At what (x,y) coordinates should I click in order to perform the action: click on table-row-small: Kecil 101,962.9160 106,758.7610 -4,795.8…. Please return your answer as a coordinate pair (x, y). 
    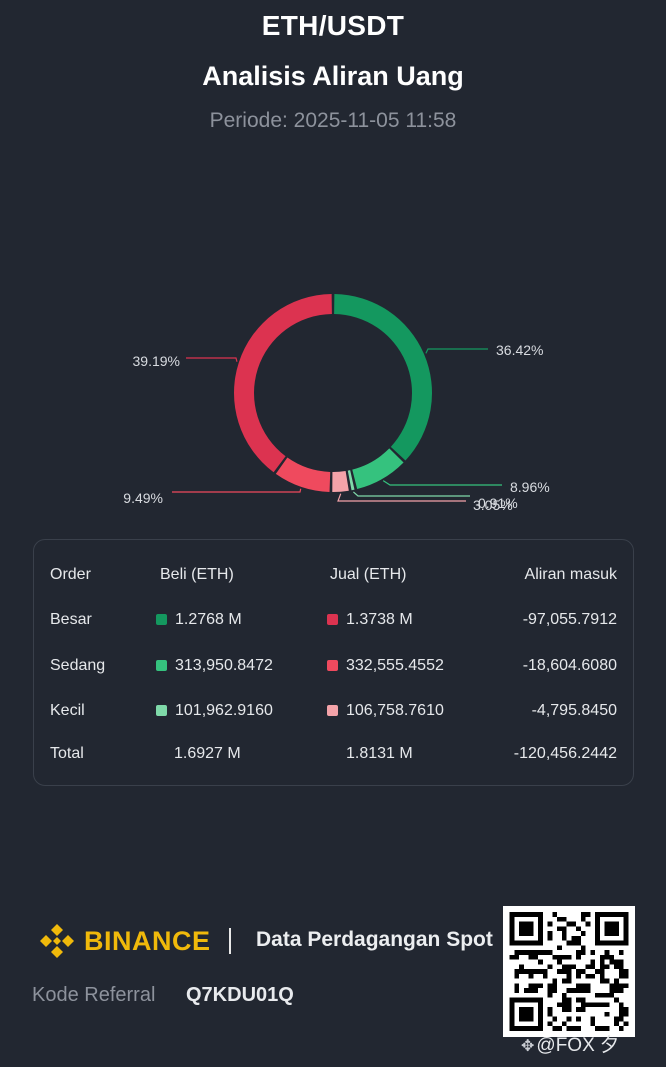
    Looking at the image, I should click on (334, 711).